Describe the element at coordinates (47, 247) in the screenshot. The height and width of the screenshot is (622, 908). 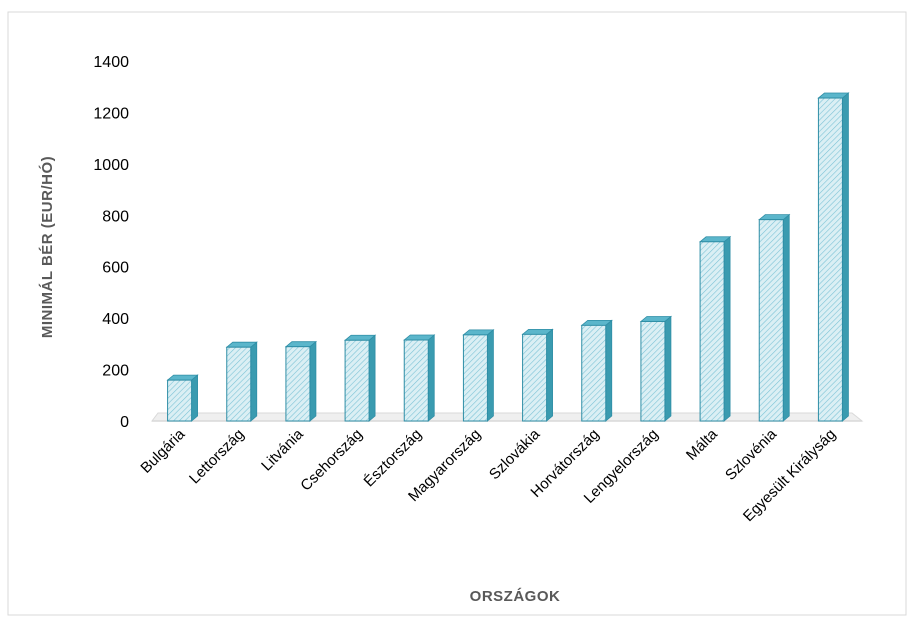
I see `y-axis-title: MINIMÁL BÉR (EUR/HÓ)` at that location.